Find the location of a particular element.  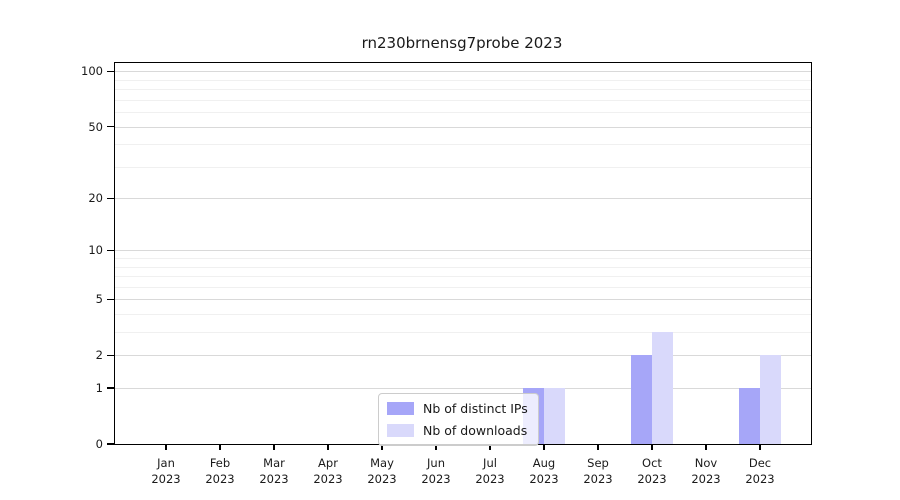

y-axis-tick-label: 100 is located at coordinates (92, 71).